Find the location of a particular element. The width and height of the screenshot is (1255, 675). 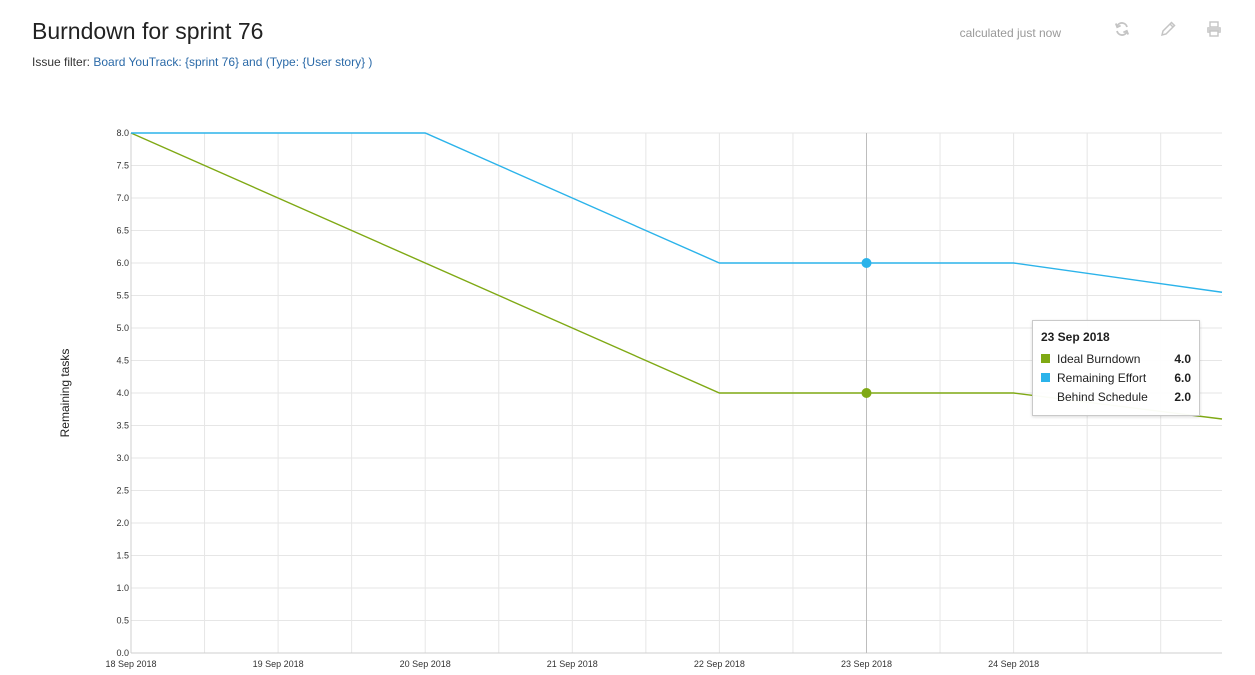

x-tick-label: 19 Sep 2018 is located at coordinates (278, 664).